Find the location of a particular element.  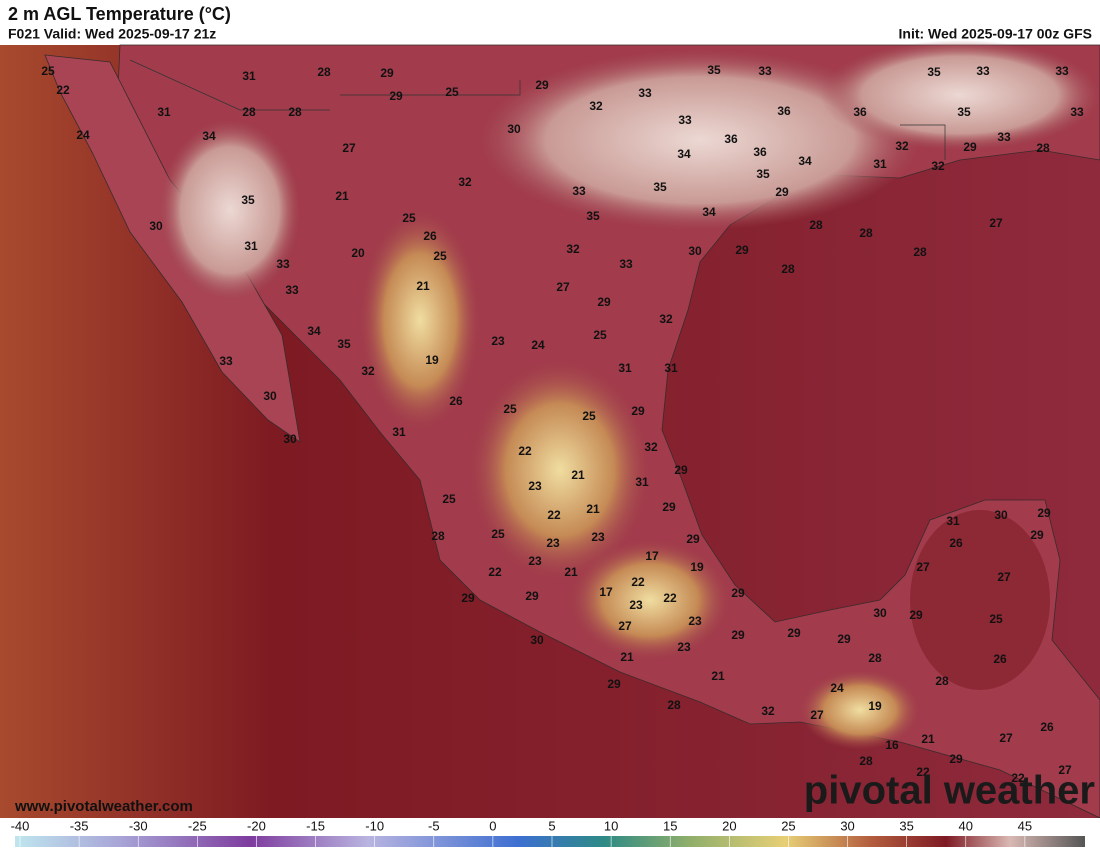

colorbar-tick-label: -35 is located at coordinates (79, 825).